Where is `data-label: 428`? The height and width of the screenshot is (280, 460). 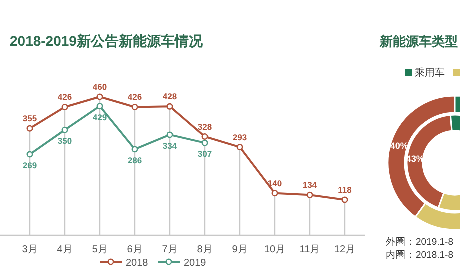 data-label: 428 is located at coordinates (170, 97).